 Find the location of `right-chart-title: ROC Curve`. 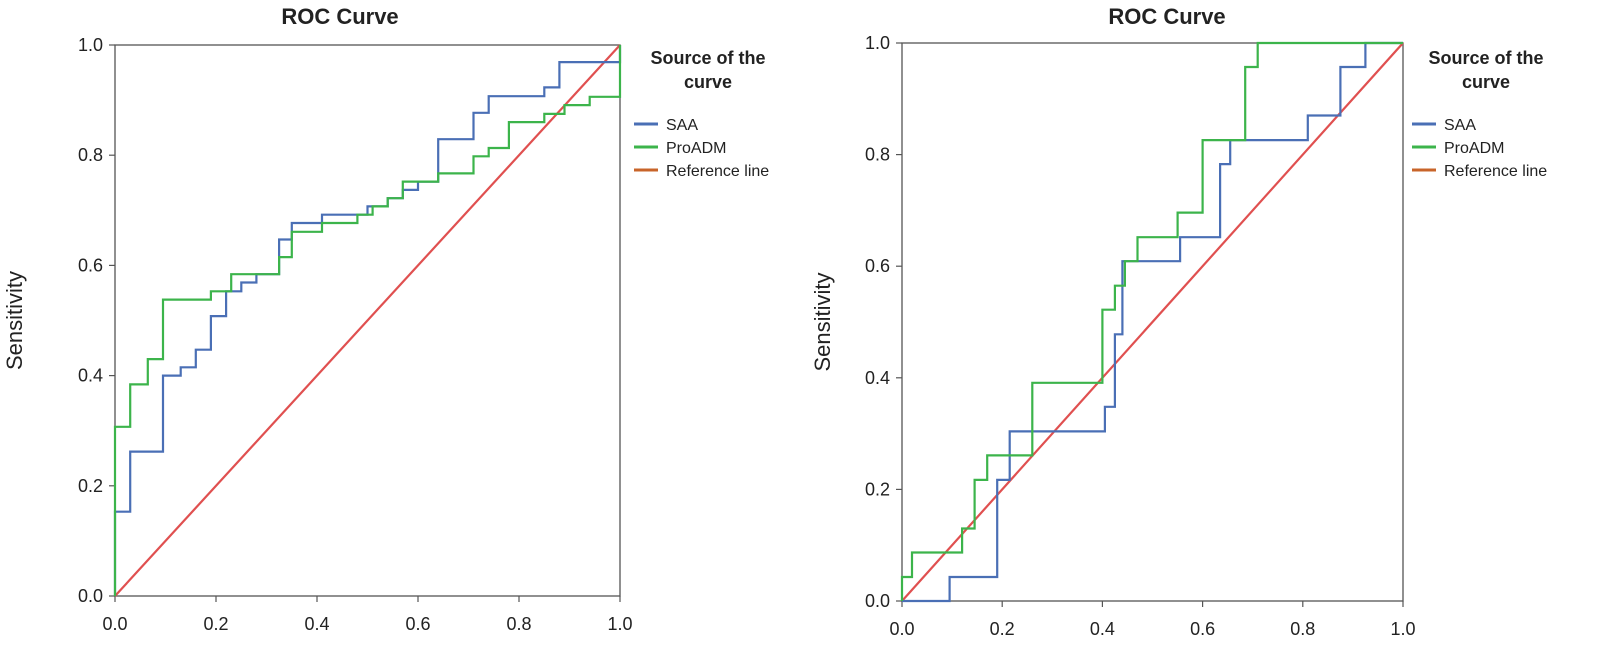

right-chart-title: ROC Curve is located at coordinates (1166, 16).